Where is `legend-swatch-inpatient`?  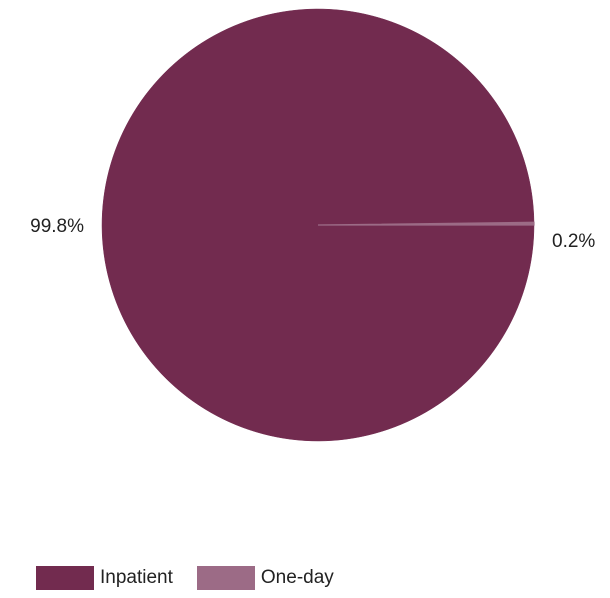 legend-swatch-inpatient is located at coordinates (65, 578).